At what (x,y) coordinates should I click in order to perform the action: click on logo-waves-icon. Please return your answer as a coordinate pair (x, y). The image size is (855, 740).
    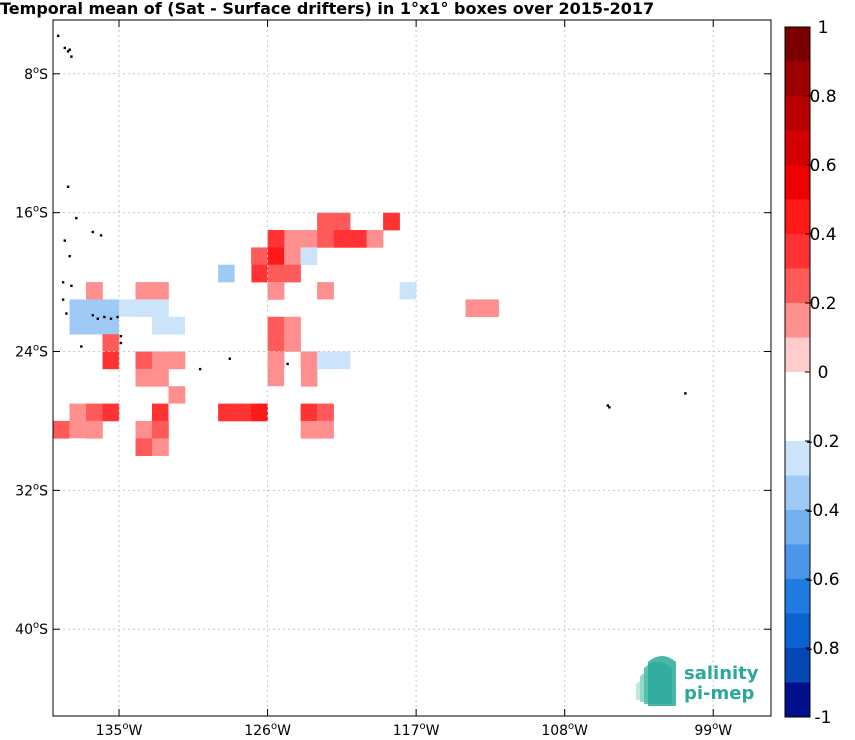
    Looking at the image, I should click on (656, 681).